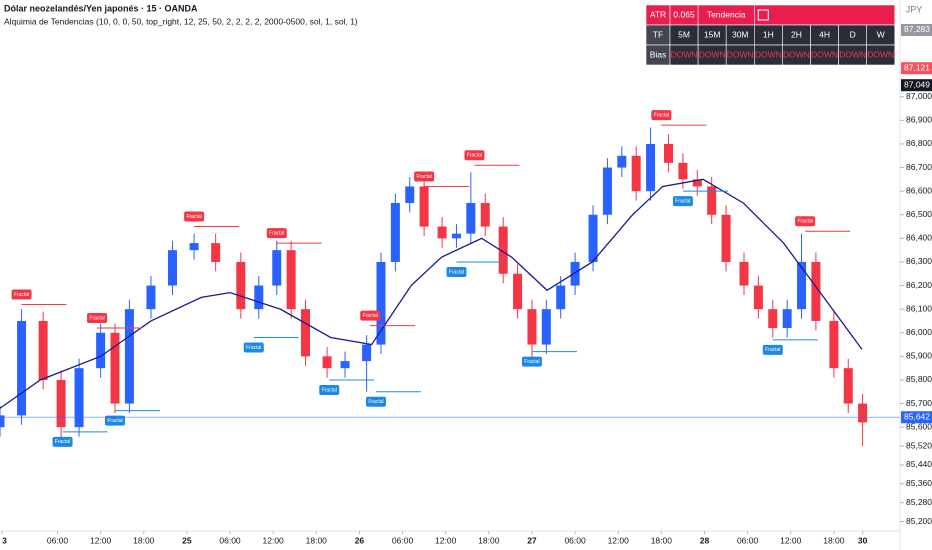 This screenshot has width=932, height=550. I want to click on x-tick-label: 30, so click(863, 540).